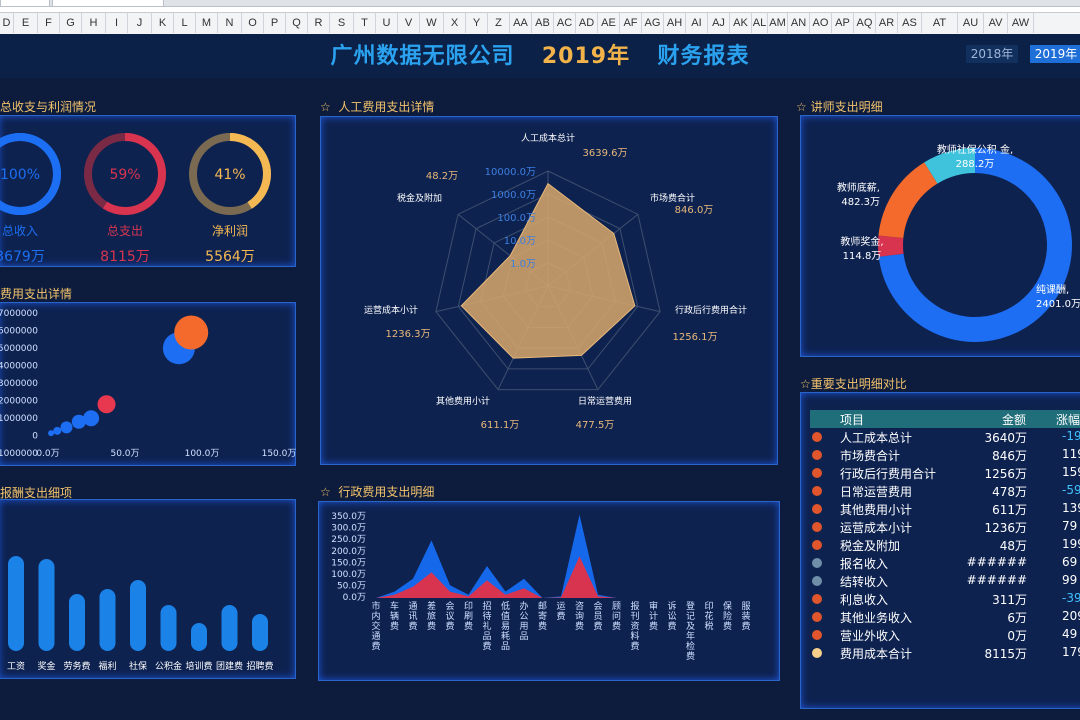 The width and height of the screenshot is (1080, 720). Describe the element at coordinates (996, 23) in the screenshot. I see `column-header: AV` at that location.